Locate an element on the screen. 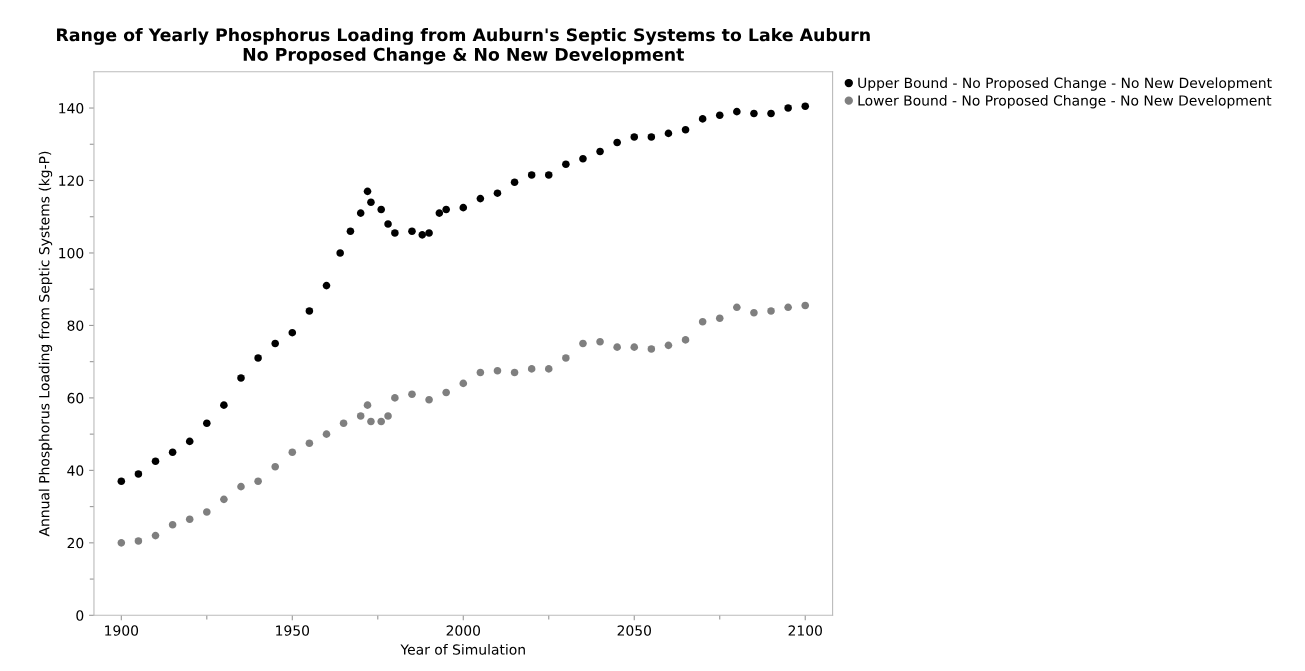 The image size is (1305, 671). chart-title: Range of Yearly Phosphorus Loading from Auburn's Septic Systems to Lake Auburn No Proposed Change & No New Development is located at coordinates (463, 46).